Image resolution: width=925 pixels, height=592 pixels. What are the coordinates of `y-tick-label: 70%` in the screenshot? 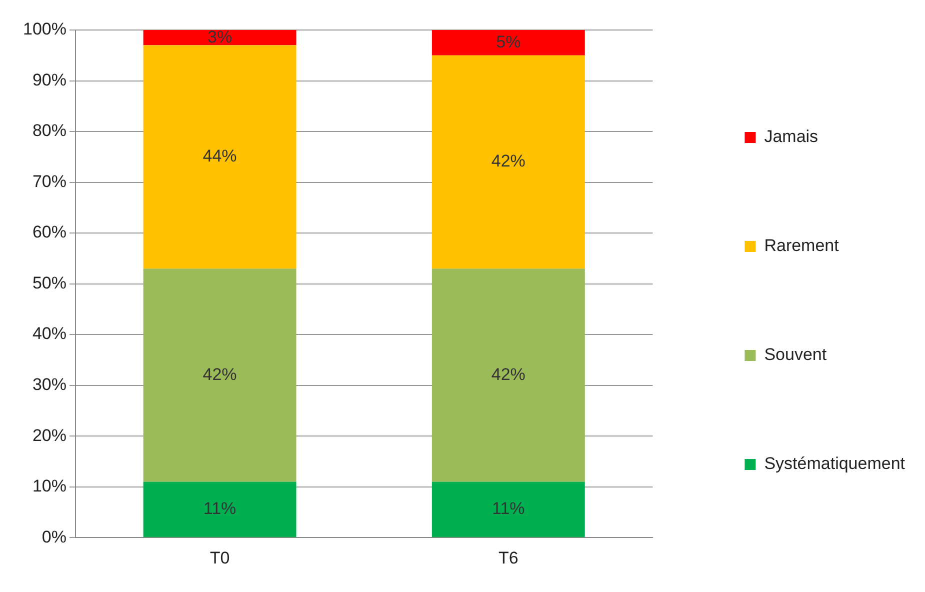 It's located at (49, 181).